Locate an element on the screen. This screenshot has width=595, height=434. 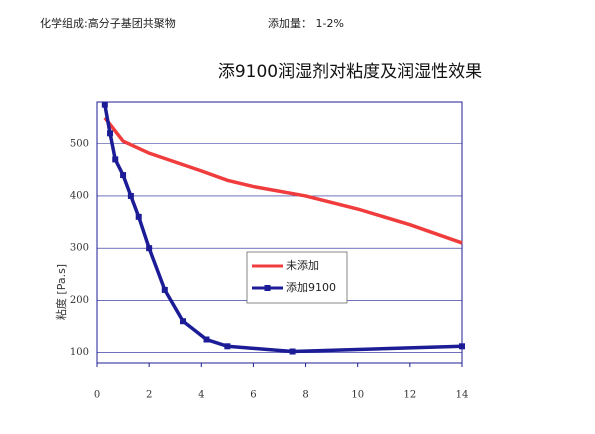
legend-label: 添加9100 is located at coordinates (311, 287).